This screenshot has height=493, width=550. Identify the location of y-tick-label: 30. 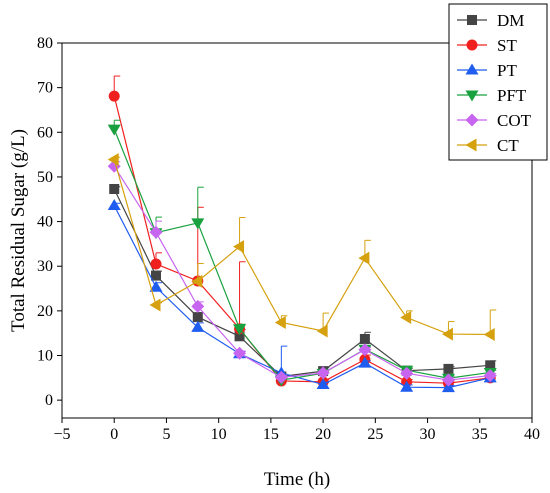
(45, 266).